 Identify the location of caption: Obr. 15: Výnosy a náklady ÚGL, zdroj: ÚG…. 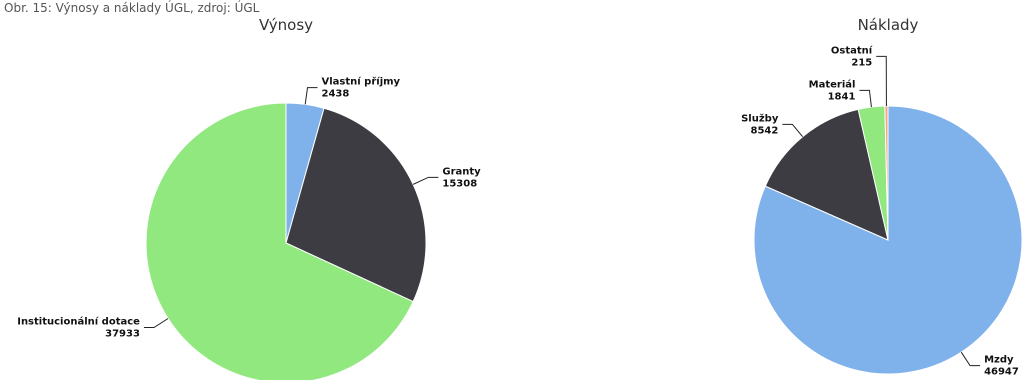
(132, 7).